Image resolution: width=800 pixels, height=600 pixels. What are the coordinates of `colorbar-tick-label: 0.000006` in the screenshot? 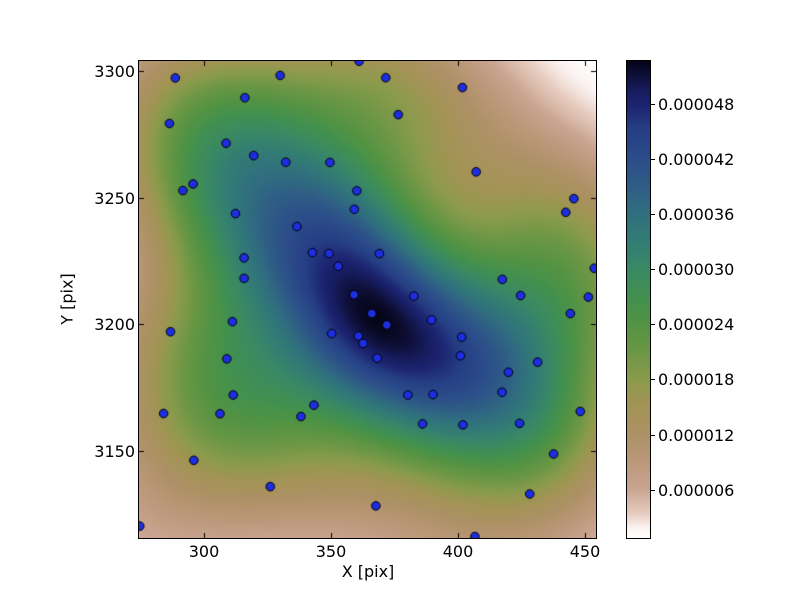 It's located at (696, 490).